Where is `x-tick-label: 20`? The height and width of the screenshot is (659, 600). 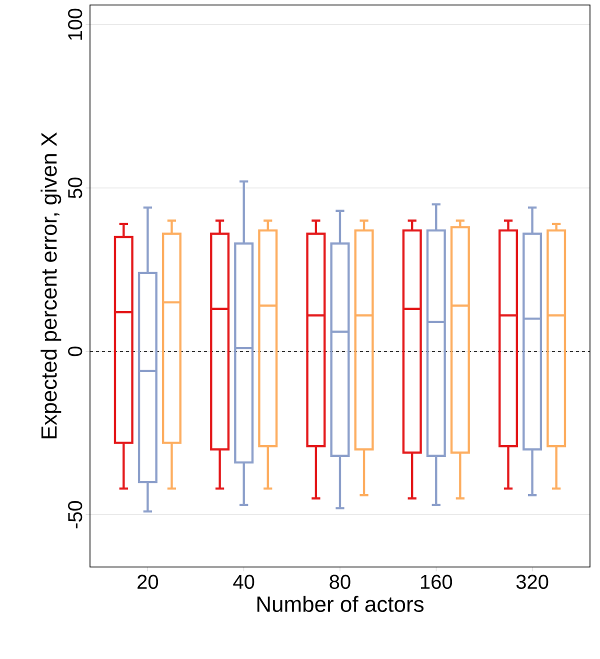
x-tick-label: 20 is located at coordinates (148, 581).